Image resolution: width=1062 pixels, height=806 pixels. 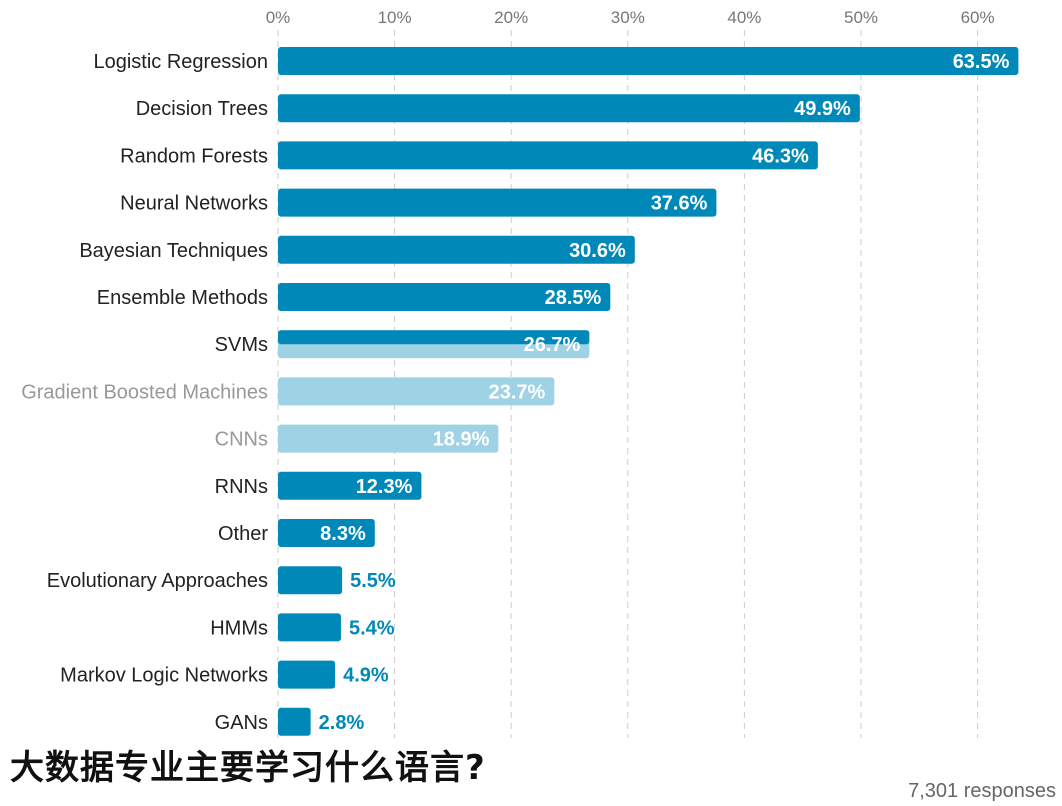 What do you see at coordinates (395, 17) in the screenshot?
I see `x-tick-label: 10%` at bounding box center [395, 17].